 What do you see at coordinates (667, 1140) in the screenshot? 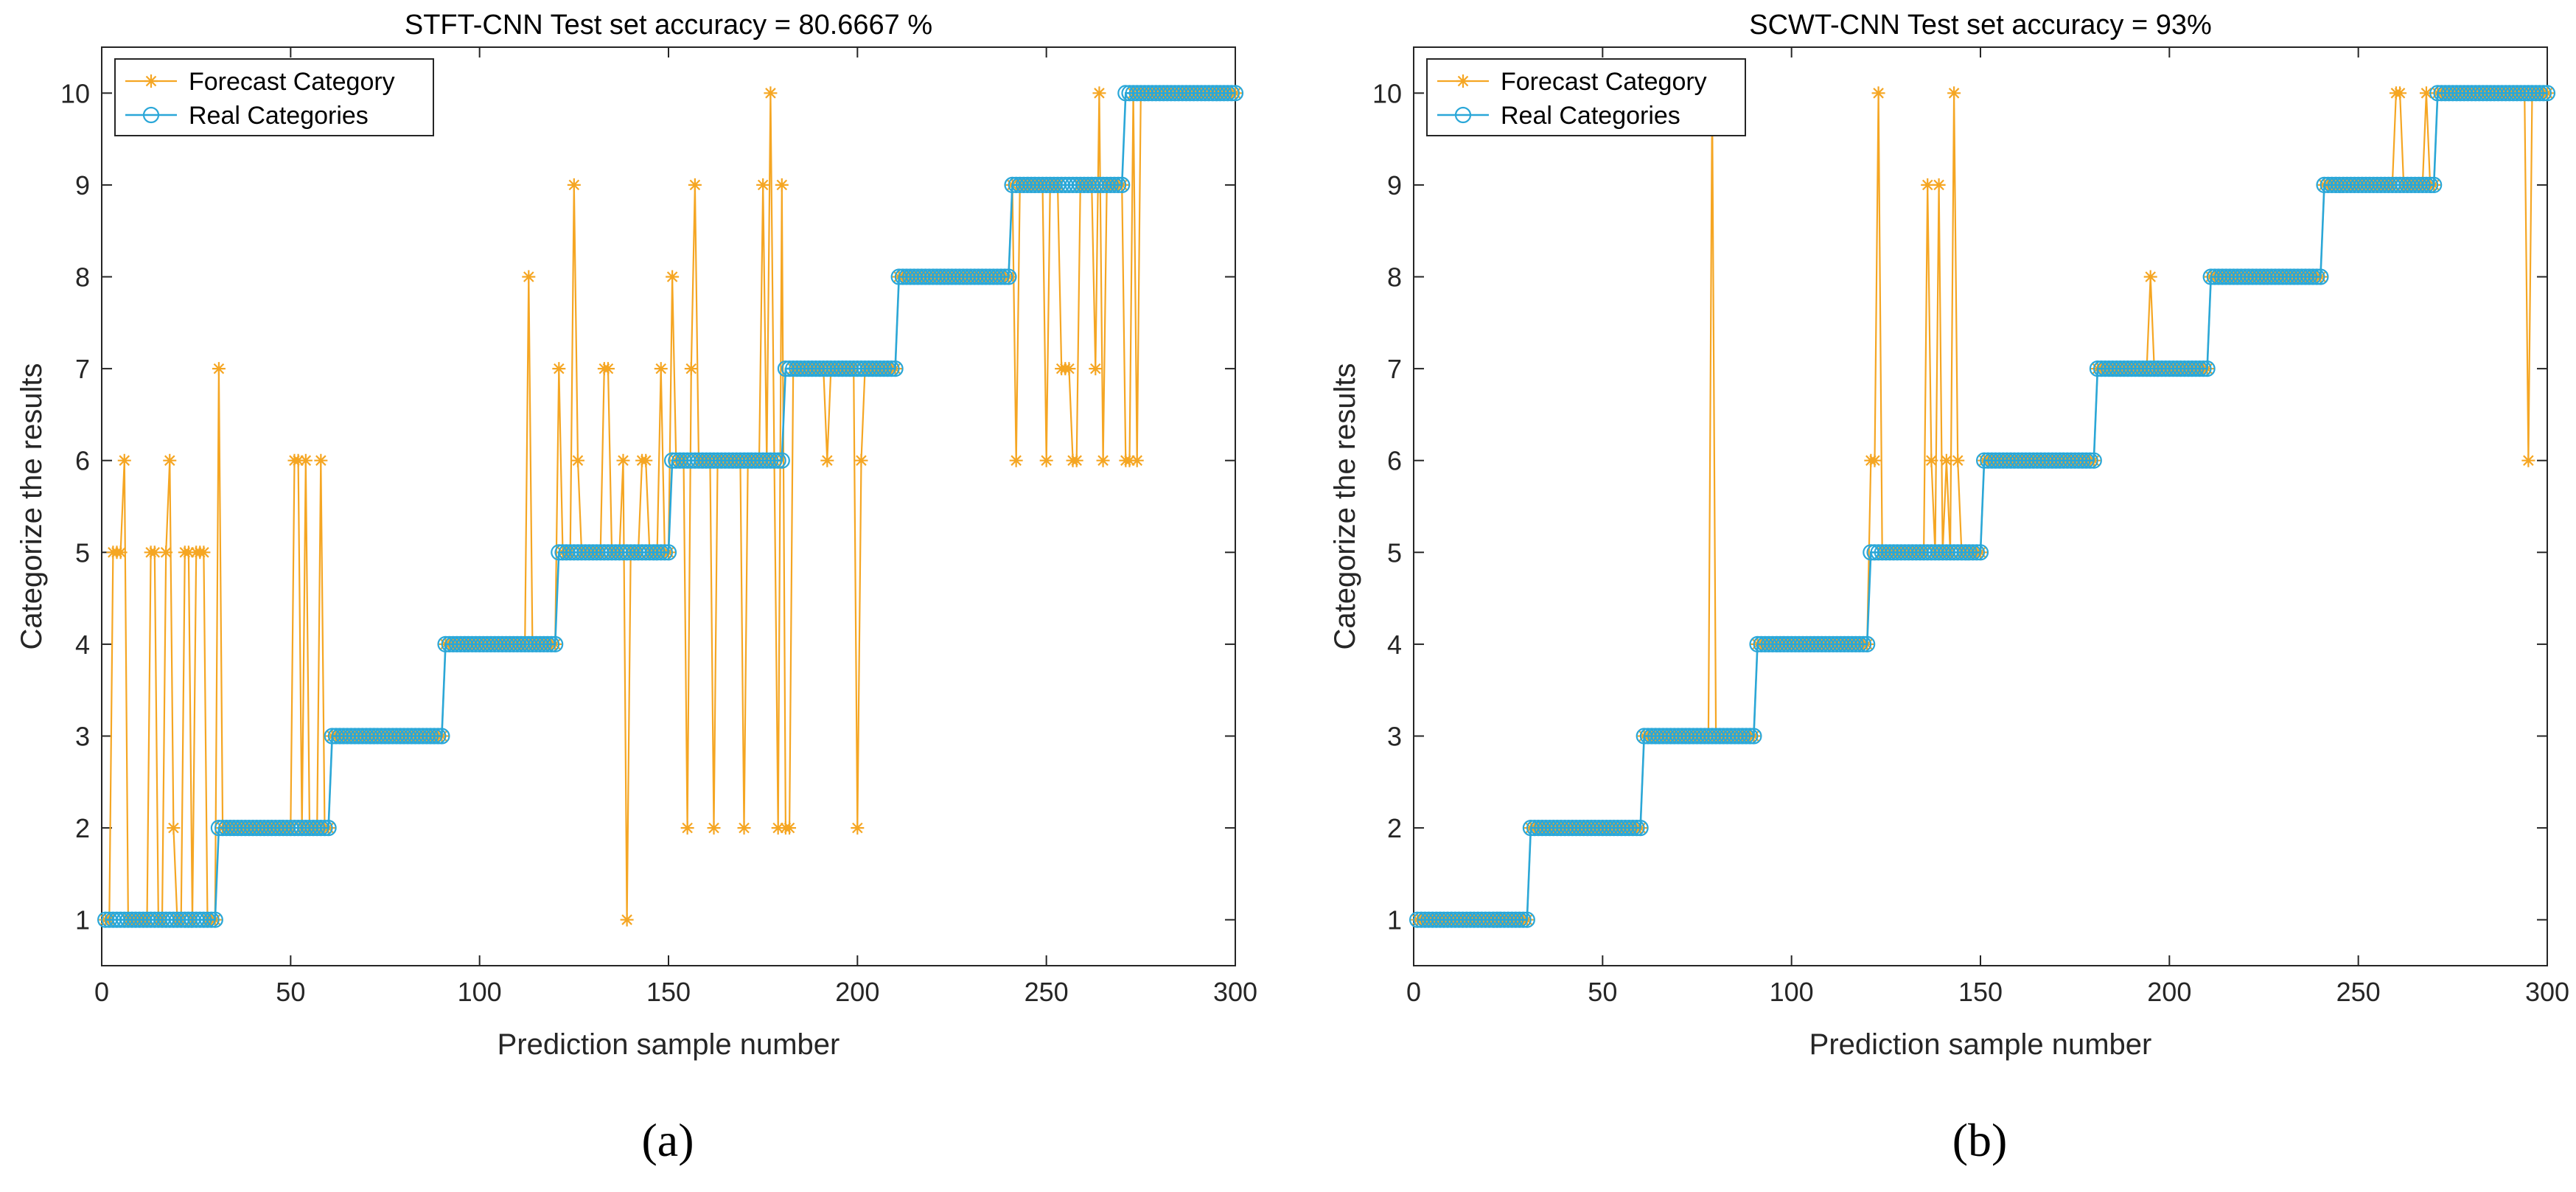
I see `panel-caption: (a)` at bounding box center [667, 1140].